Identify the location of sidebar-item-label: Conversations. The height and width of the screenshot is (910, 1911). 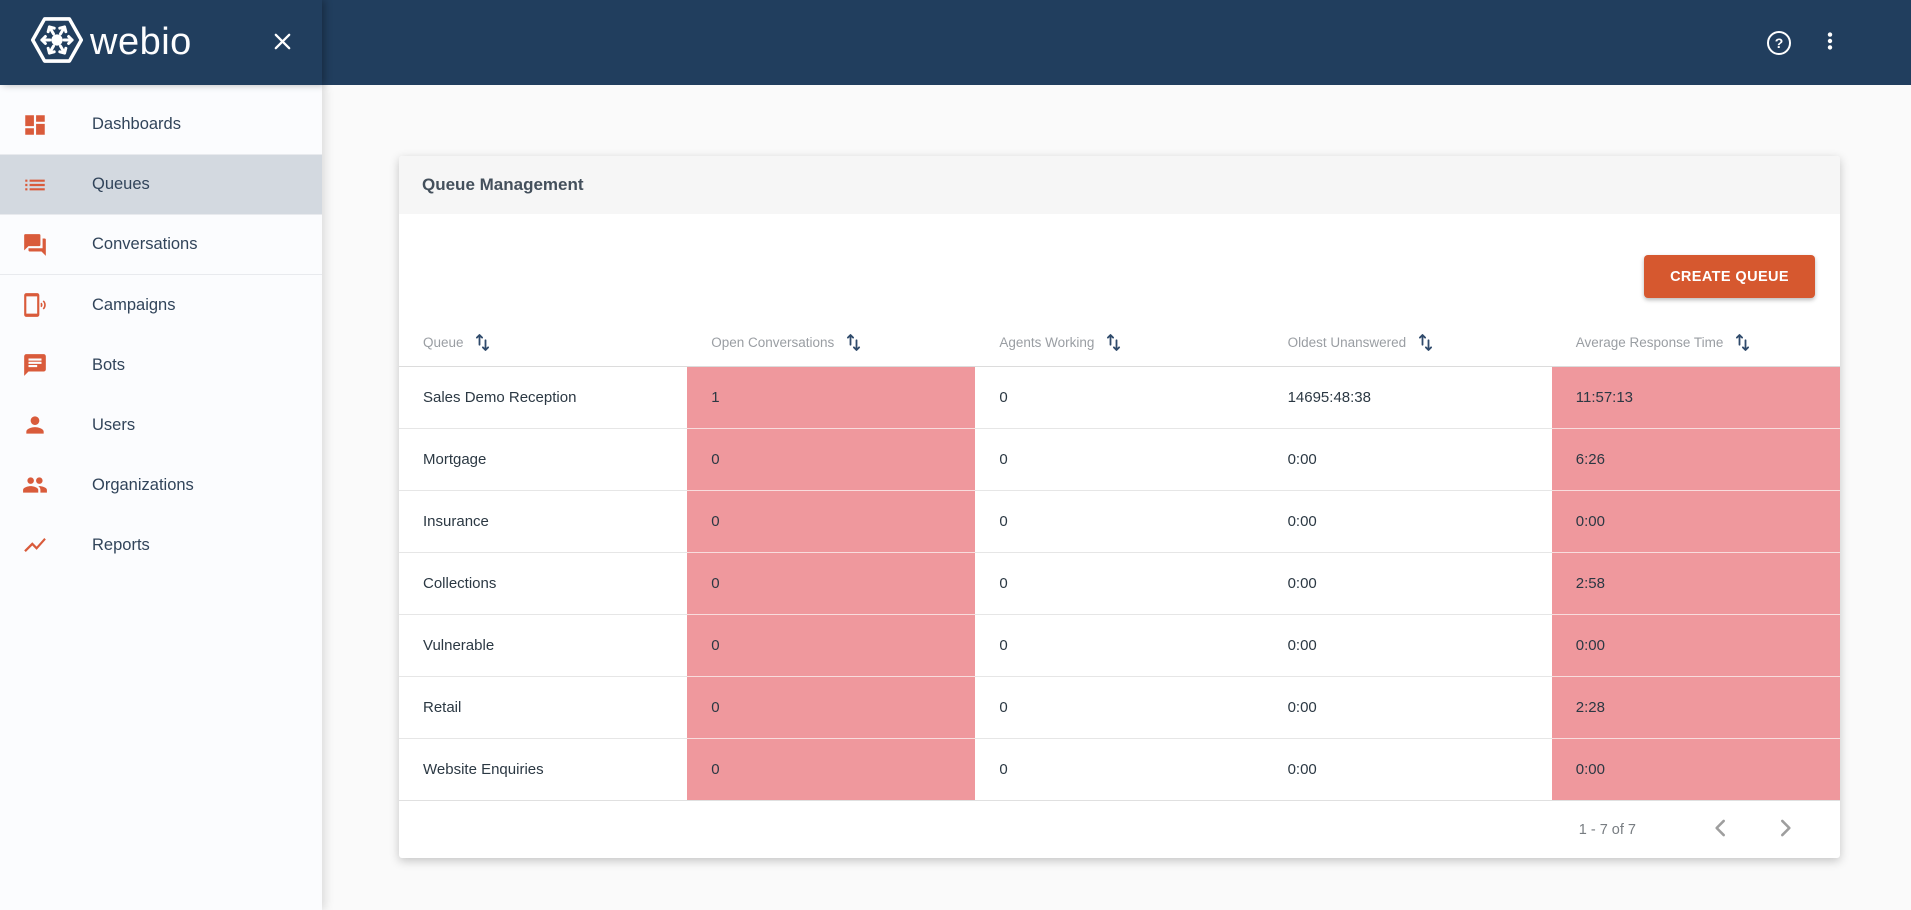
(145, 244).